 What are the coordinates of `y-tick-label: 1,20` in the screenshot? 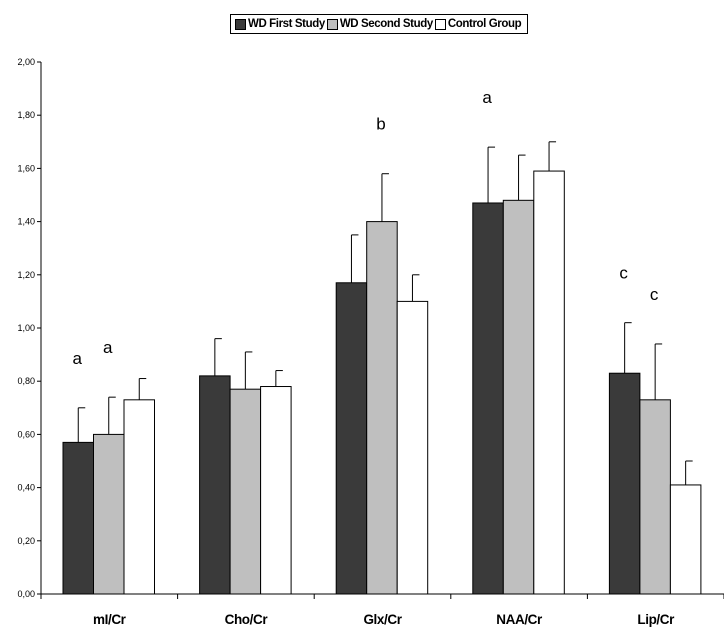 It's located at (26, 275).